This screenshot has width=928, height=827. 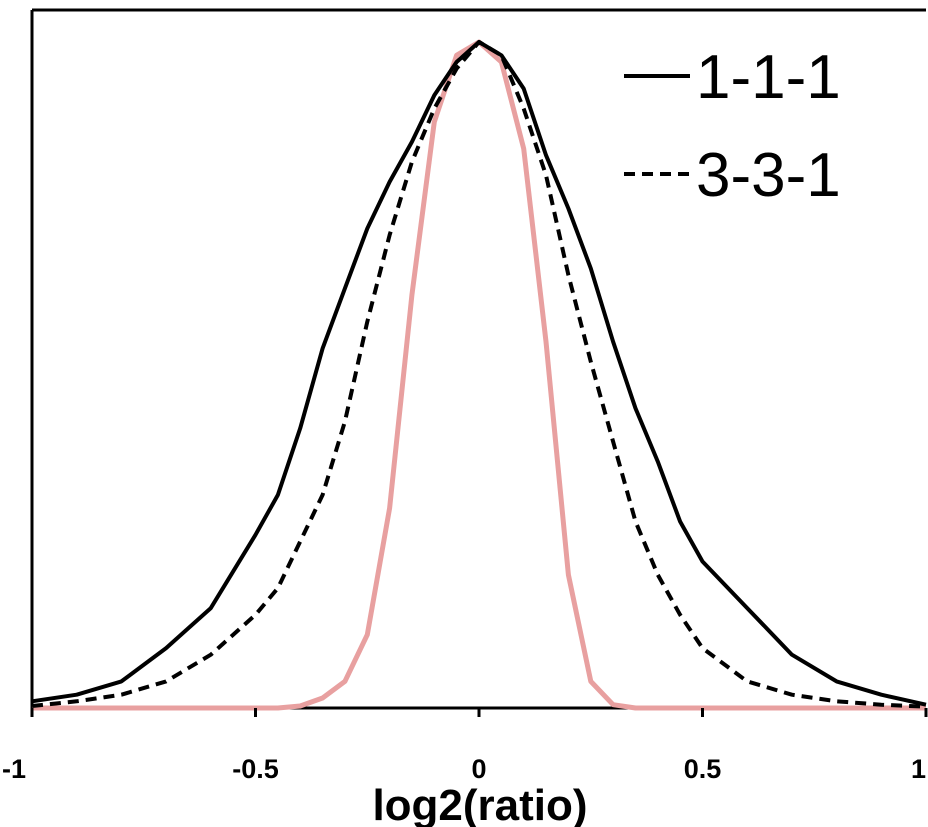 What do you see at coordinates (768, 175) in the screenshot?
I see `legend-label: 3-3-1` at bounding box center [768, 175].